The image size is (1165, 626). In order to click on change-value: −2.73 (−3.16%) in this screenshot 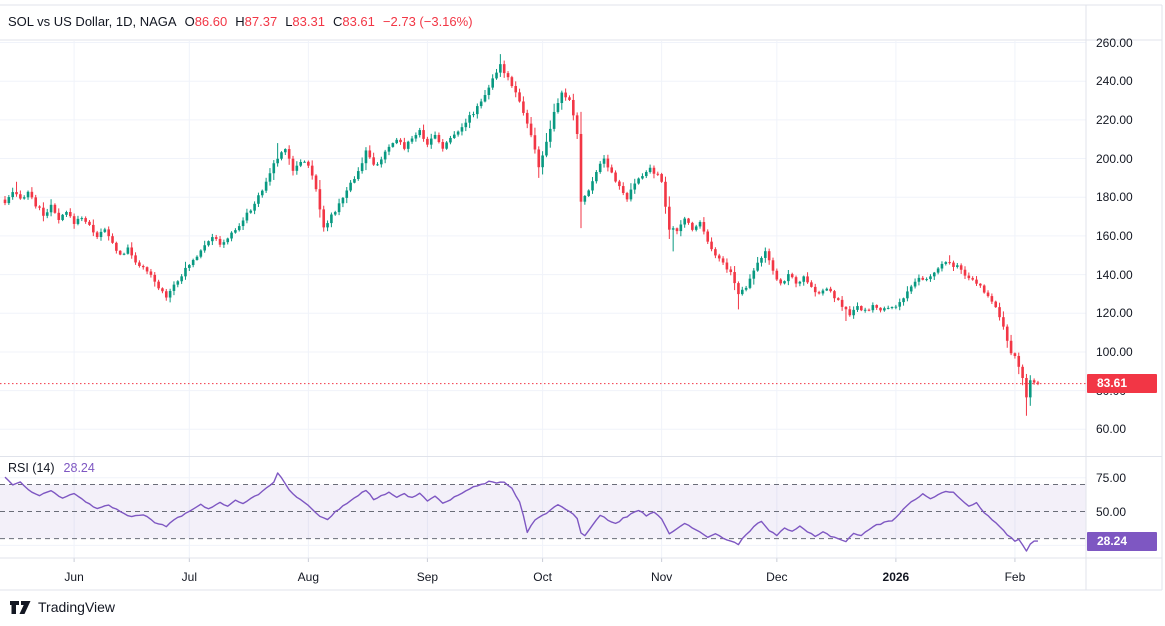, I will do `click(427, 21)`.